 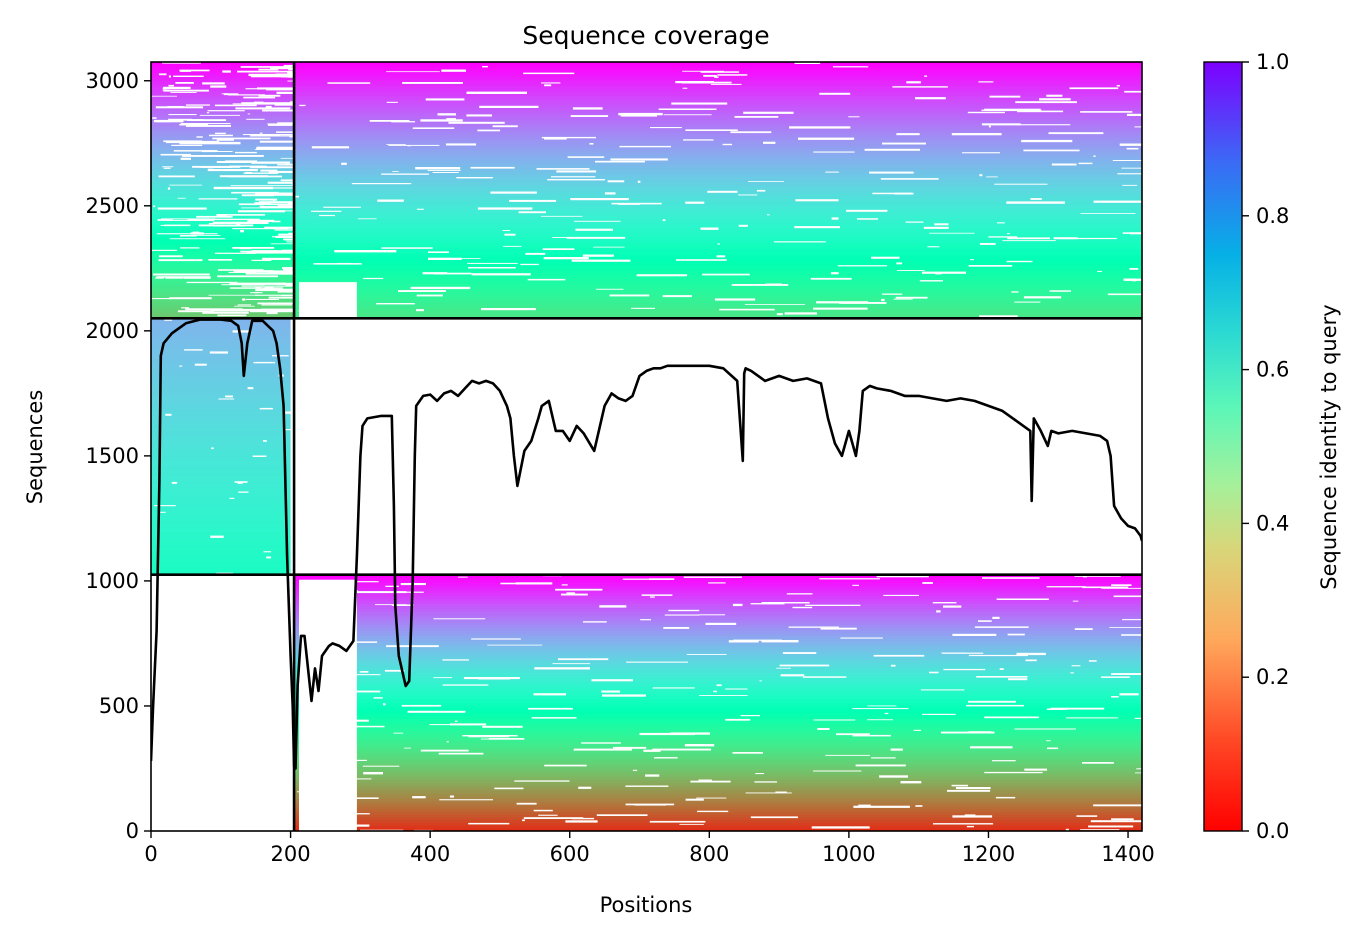 What do you see at coordinates (1272, 831) in the screenshot?
I see `colorbar-tick-label: 0.0` at bounding box center [1272, 831].